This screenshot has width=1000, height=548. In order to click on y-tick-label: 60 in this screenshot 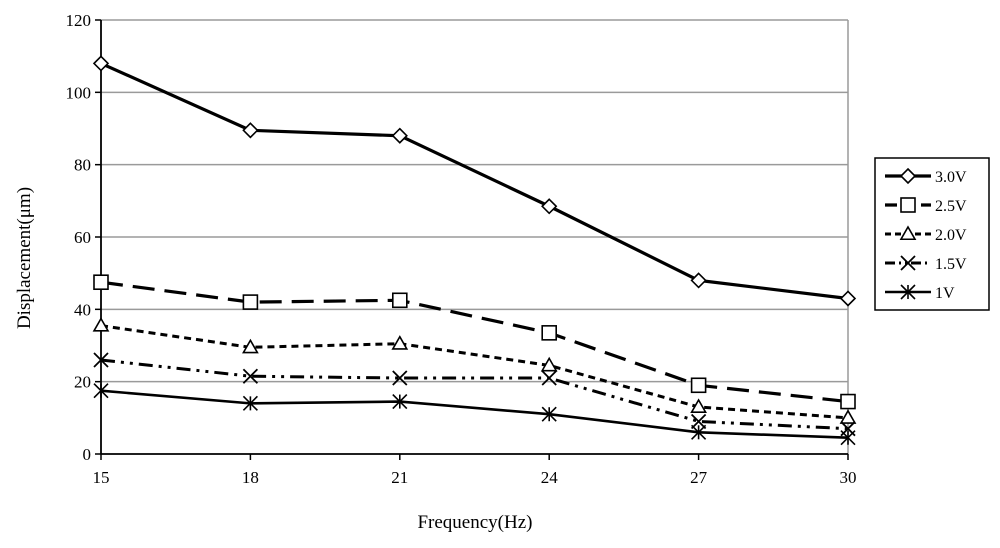, I will do `click(82, 237)`.